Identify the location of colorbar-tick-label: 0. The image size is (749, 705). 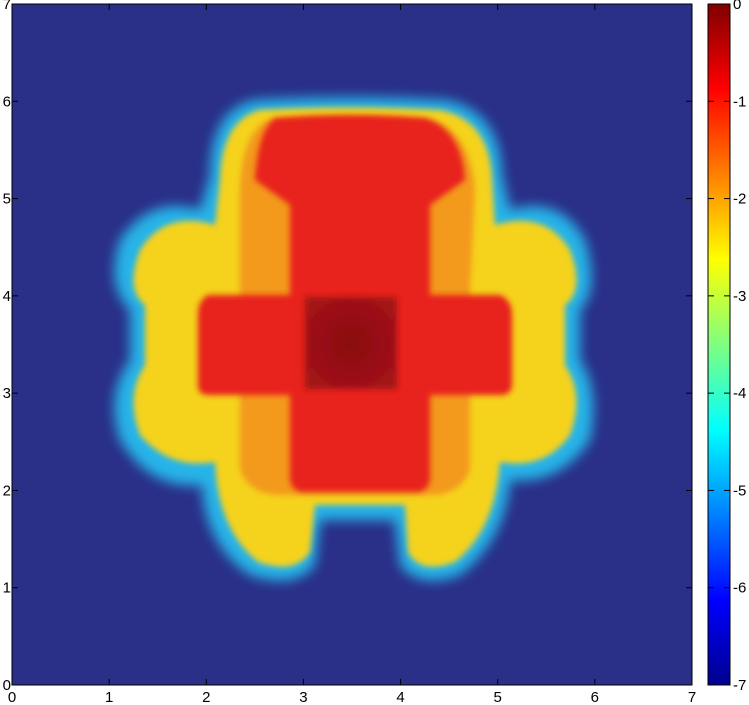
(737, 6).